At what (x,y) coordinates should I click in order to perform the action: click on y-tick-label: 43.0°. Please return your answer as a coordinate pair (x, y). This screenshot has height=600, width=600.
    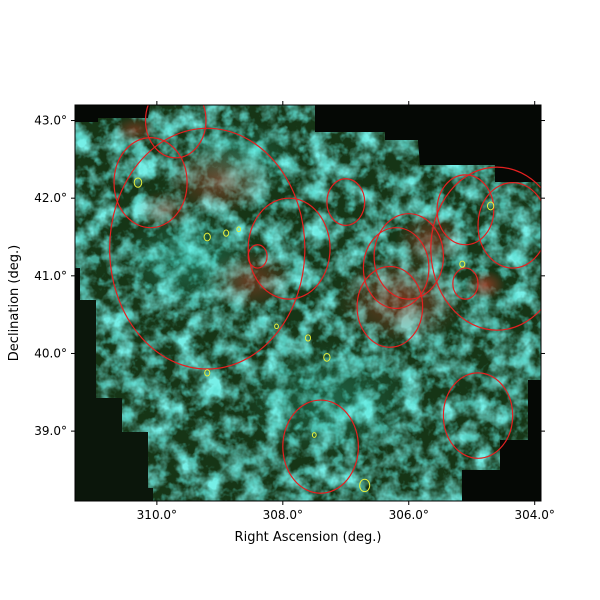
    Looking at the image, I should click on (50, 121).